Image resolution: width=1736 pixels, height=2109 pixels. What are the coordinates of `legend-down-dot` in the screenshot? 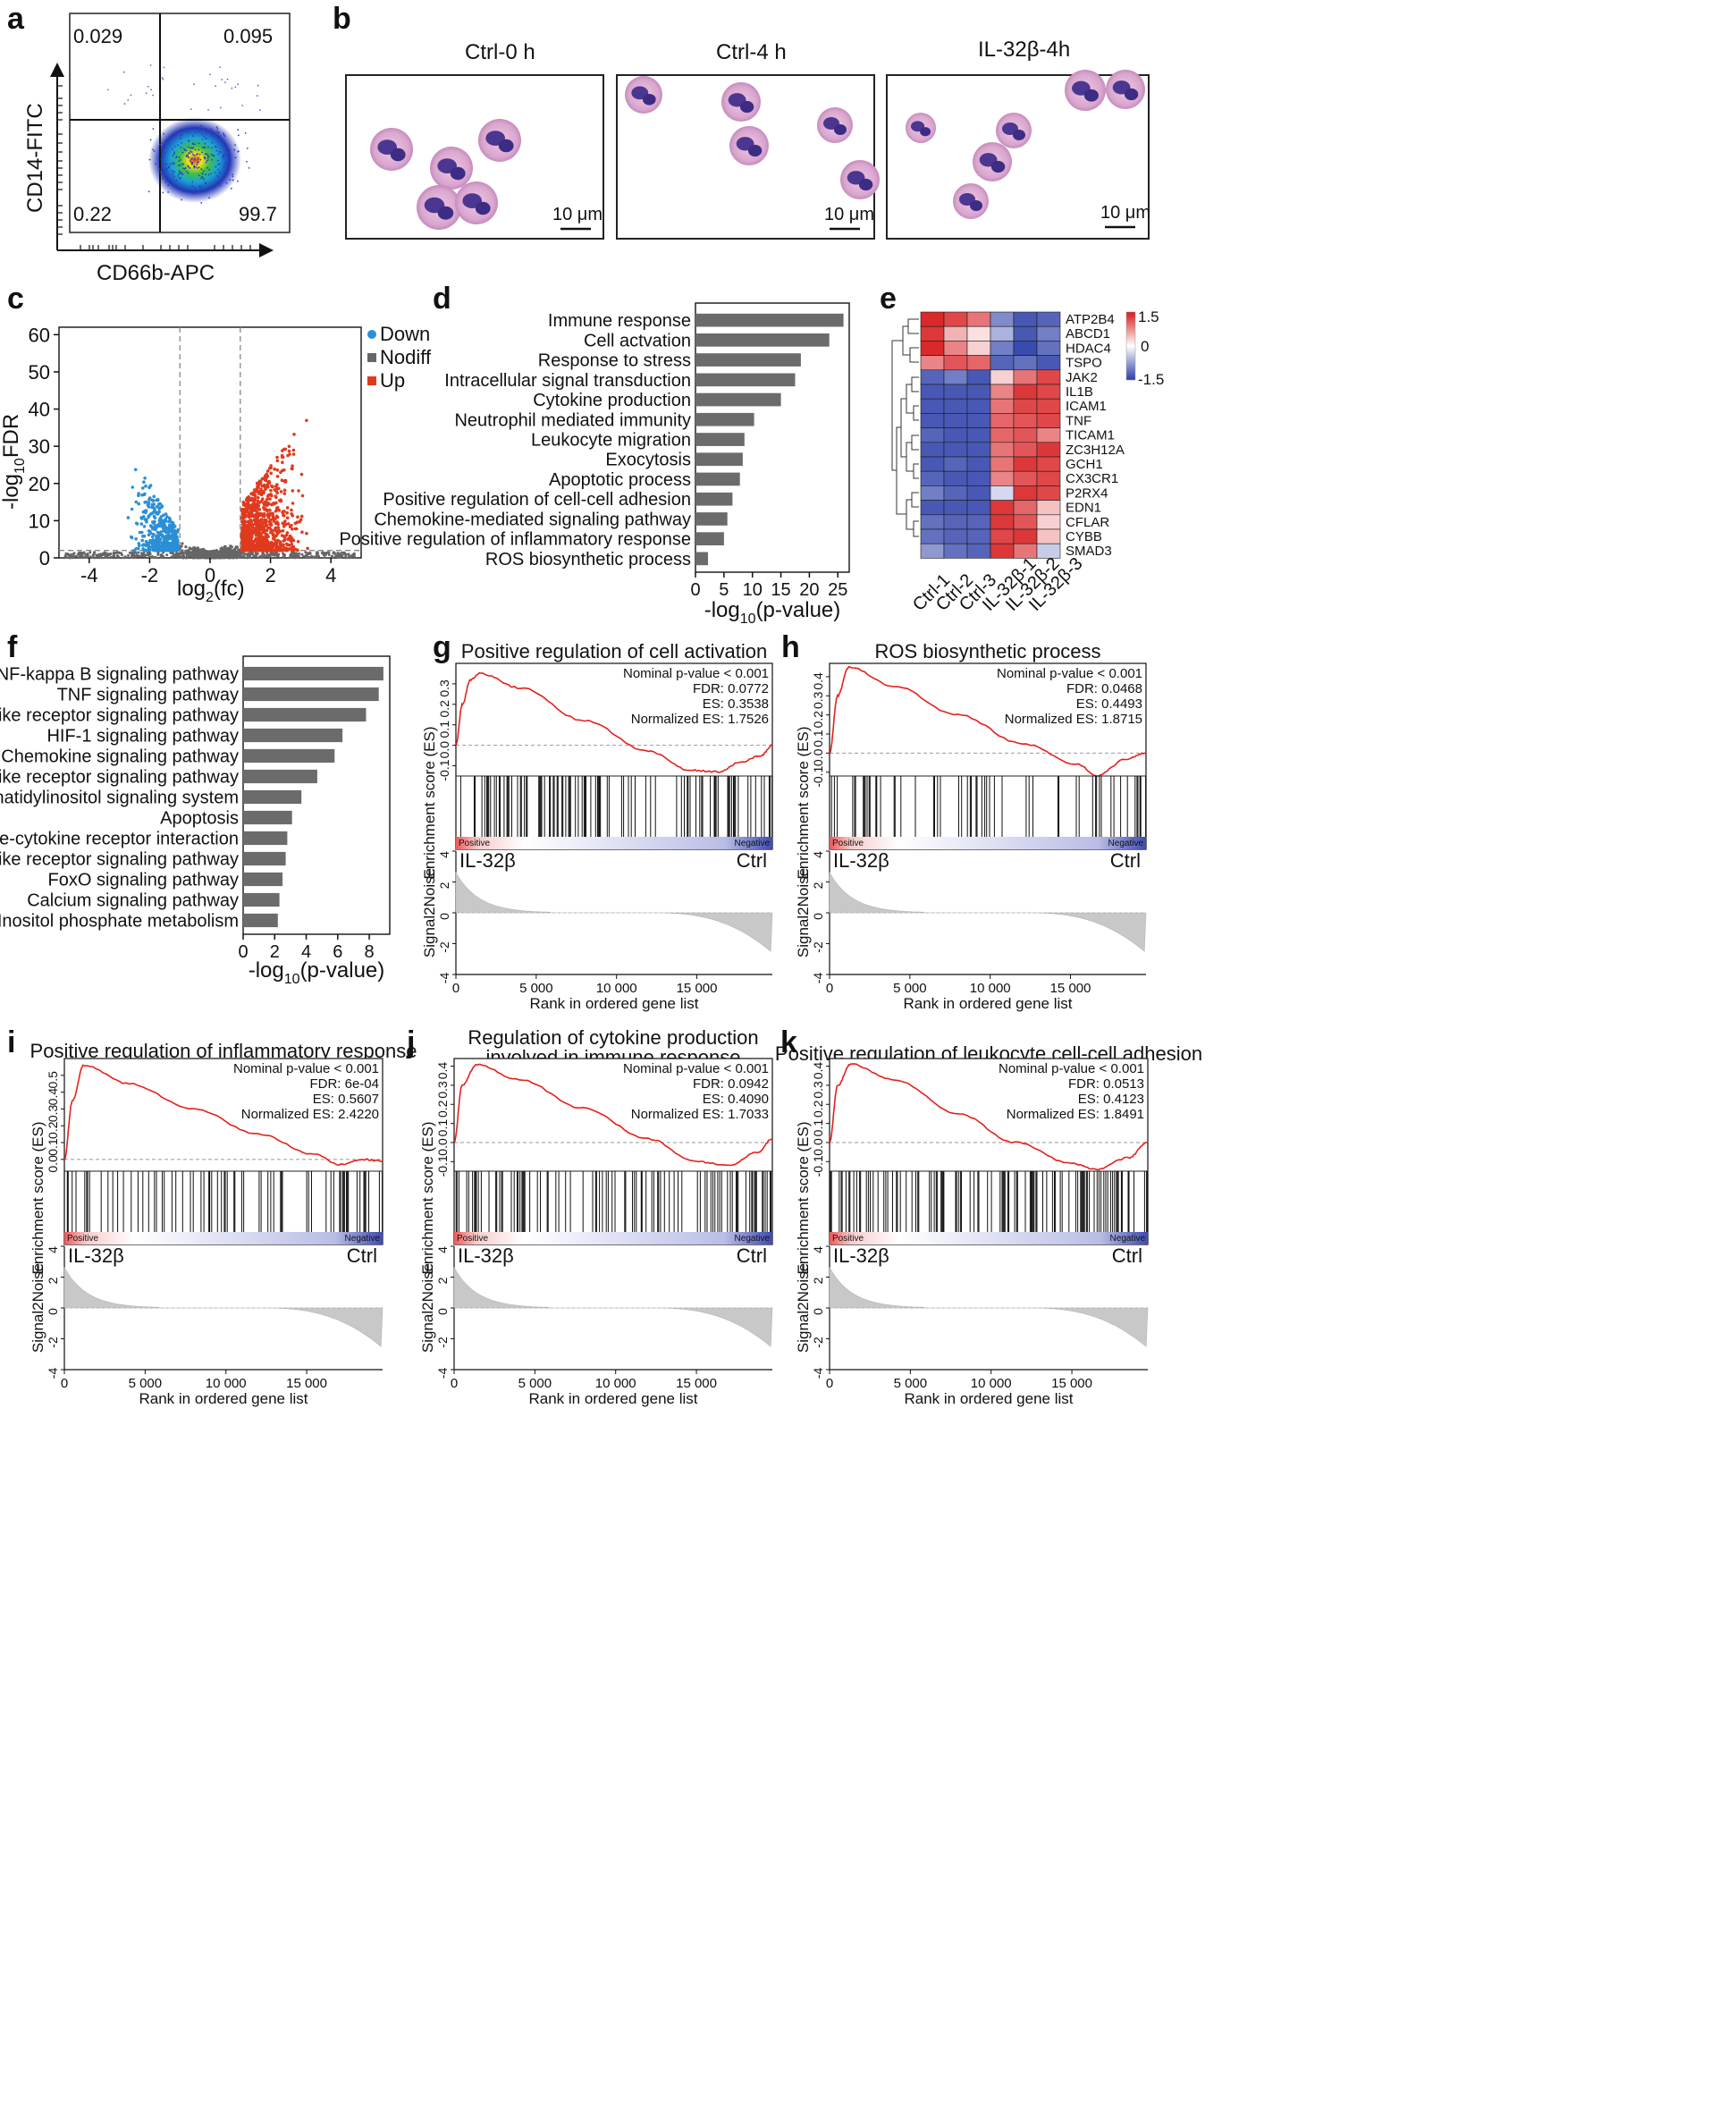 It's located at (371, 334).